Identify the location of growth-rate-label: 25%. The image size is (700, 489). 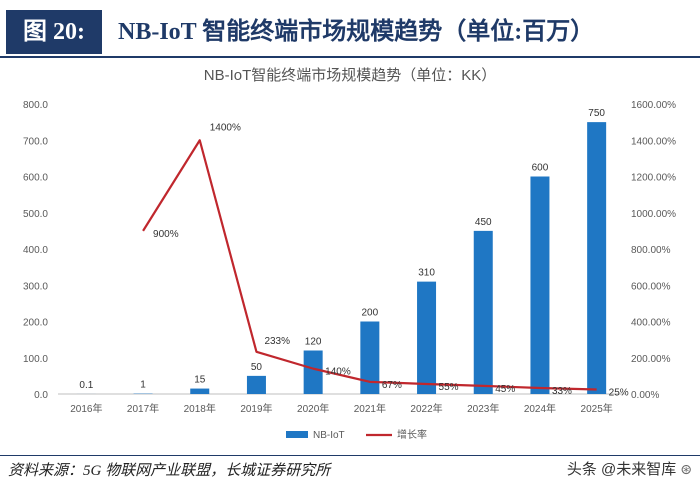
(619, 392).